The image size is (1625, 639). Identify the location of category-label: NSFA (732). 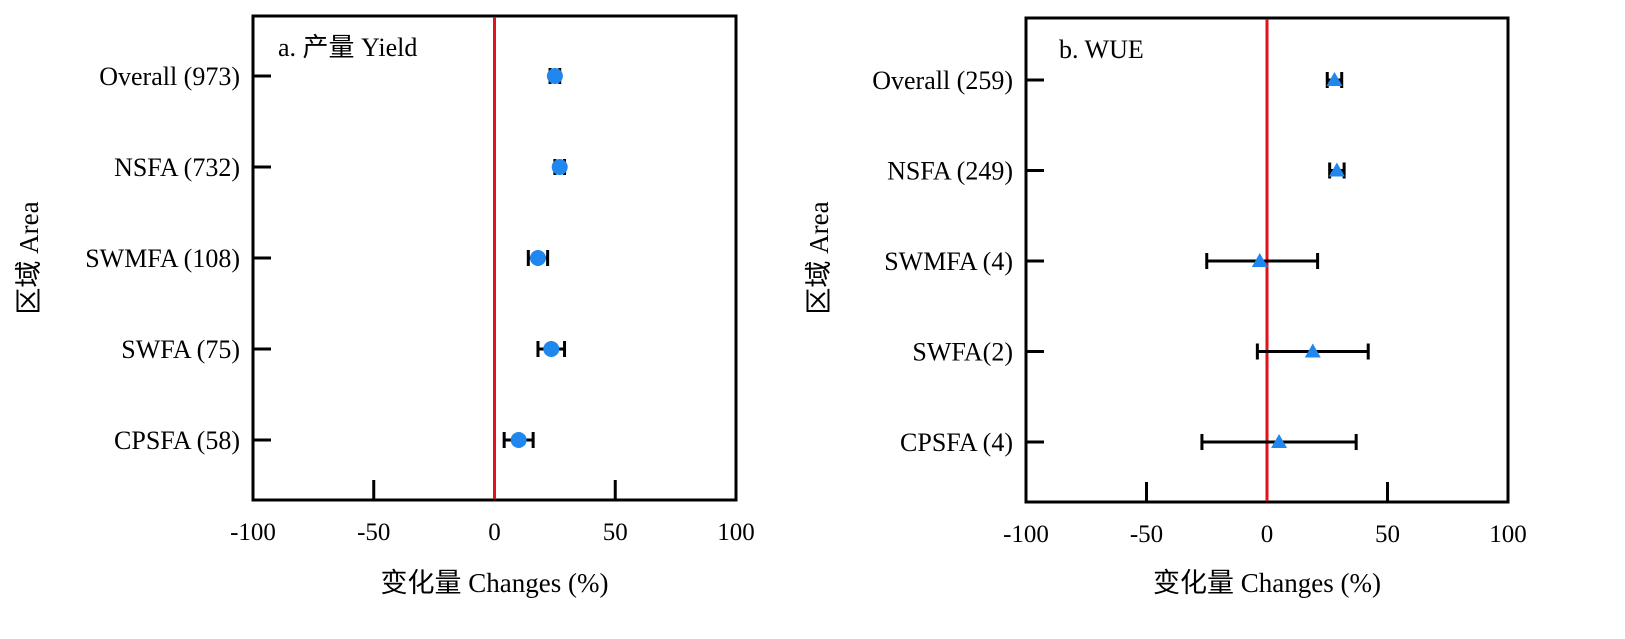
(177, 167).